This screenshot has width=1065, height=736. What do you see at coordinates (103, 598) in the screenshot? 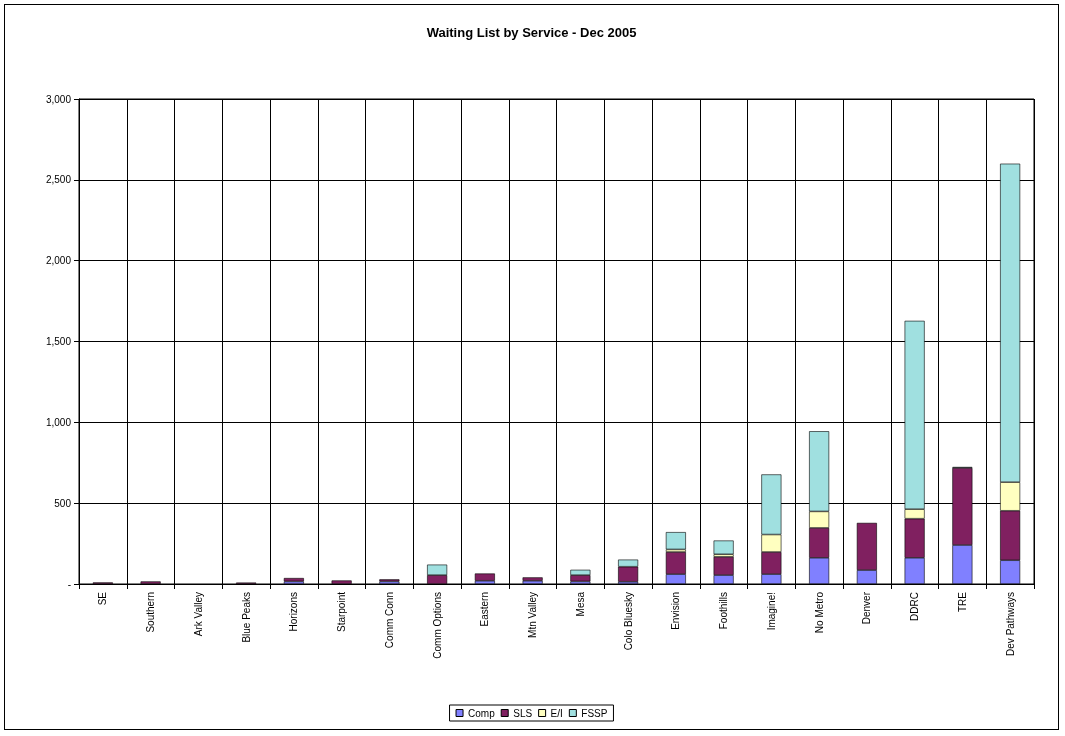
I see `x-tick-label: SE` at bounding box center [103, 598].